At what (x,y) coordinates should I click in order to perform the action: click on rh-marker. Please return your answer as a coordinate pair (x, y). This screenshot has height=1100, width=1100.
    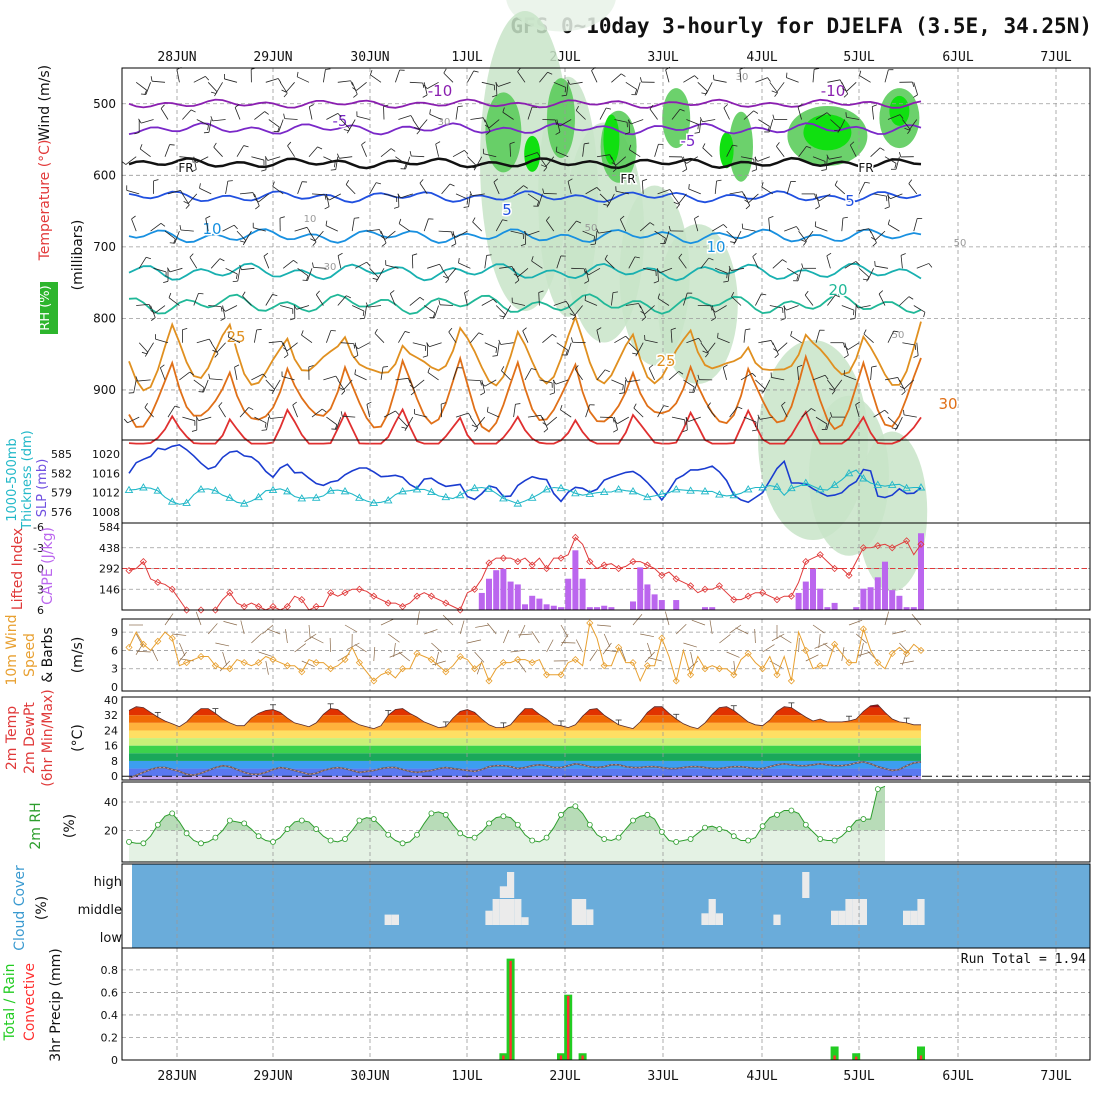
    Looking at the image, I should click on (402, 843).